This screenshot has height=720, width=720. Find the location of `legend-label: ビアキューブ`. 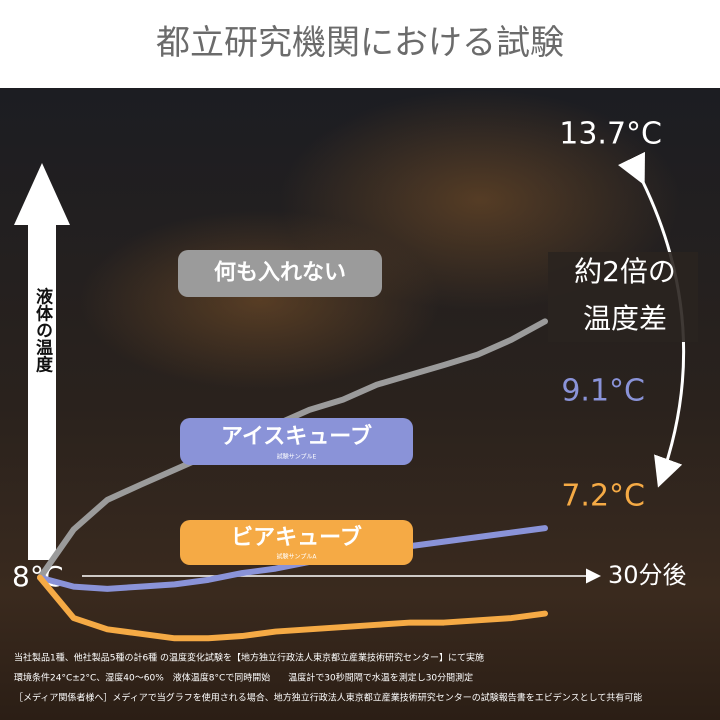

legend-label: ビアキューブ is located at coordinates (296, 538).